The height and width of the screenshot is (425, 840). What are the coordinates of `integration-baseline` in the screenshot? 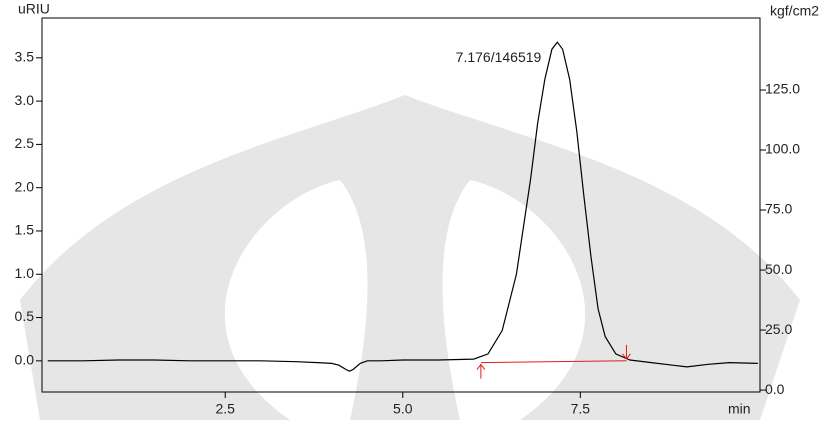 It's located at (553, 362).